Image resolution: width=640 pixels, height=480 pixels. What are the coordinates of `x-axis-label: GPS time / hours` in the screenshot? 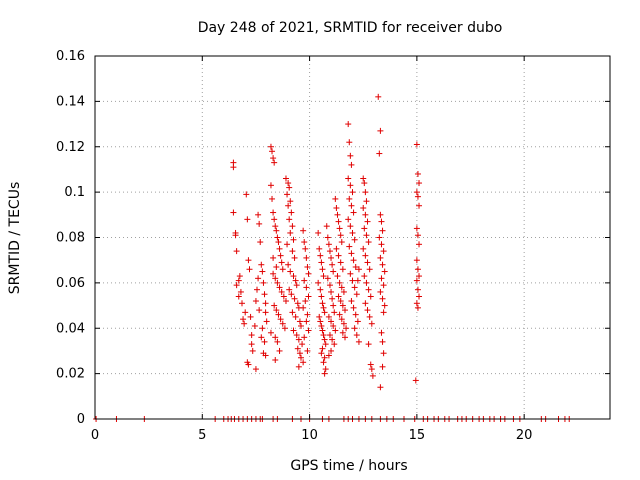 It's located at (348, 466).